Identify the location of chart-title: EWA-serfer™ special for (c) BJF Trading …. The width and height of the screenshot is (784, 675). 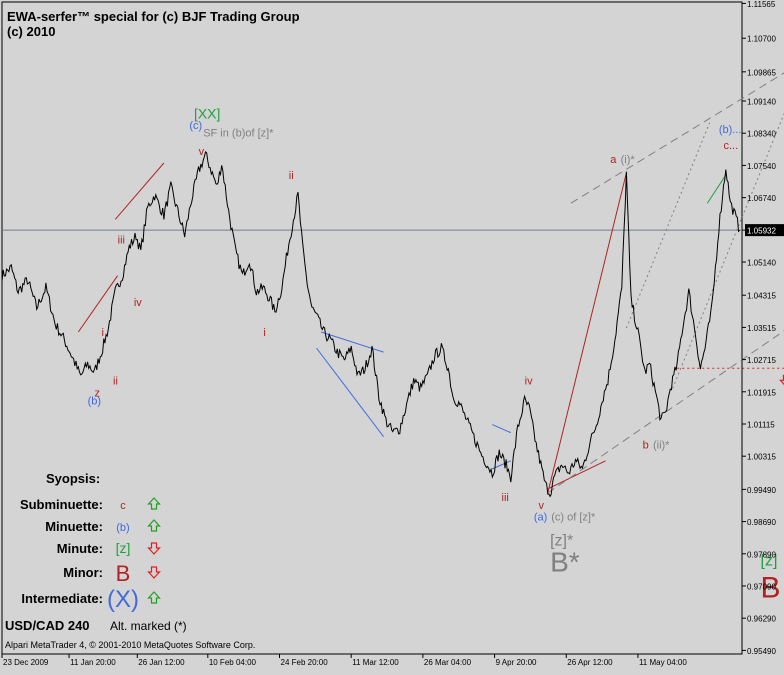
(153, 16).